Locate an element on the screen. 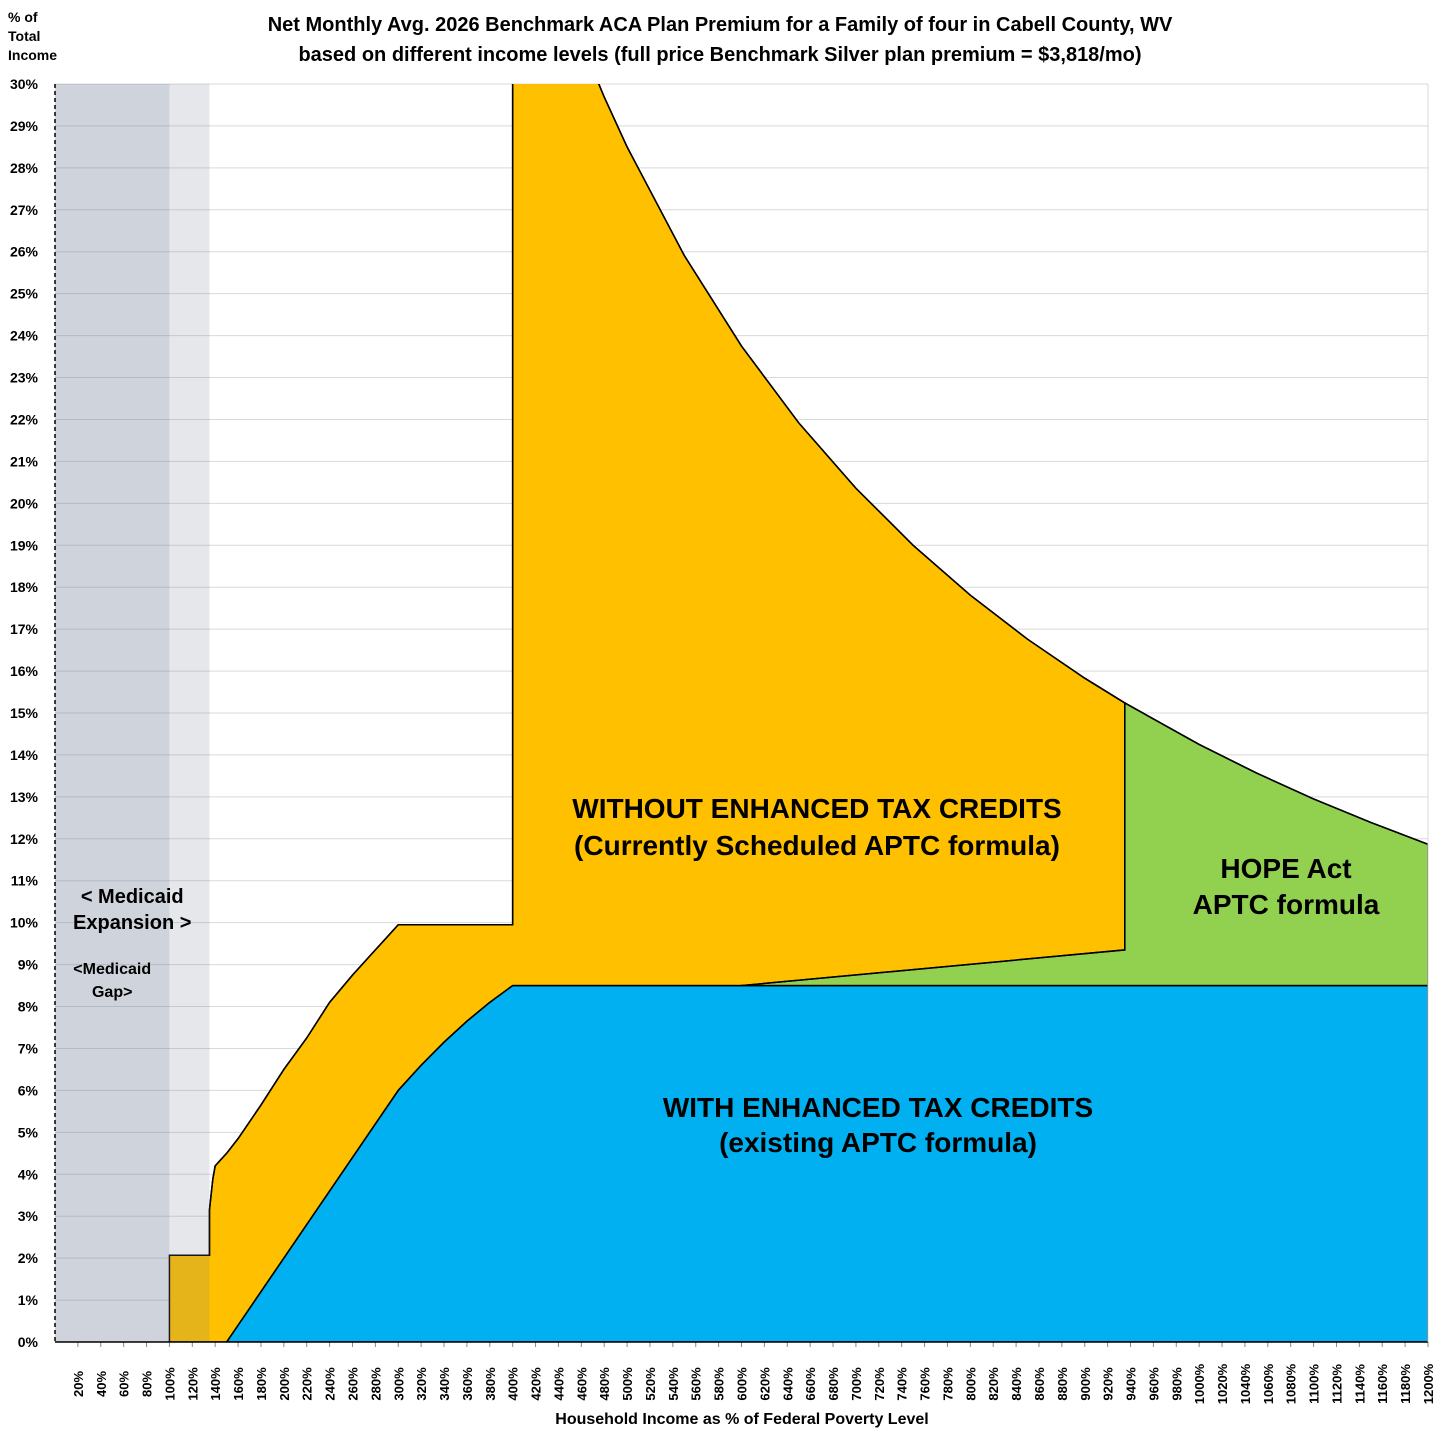 This screenshot has height=1446, width=1441. y-tick-label: 20% is located at coordinates (24, 503).